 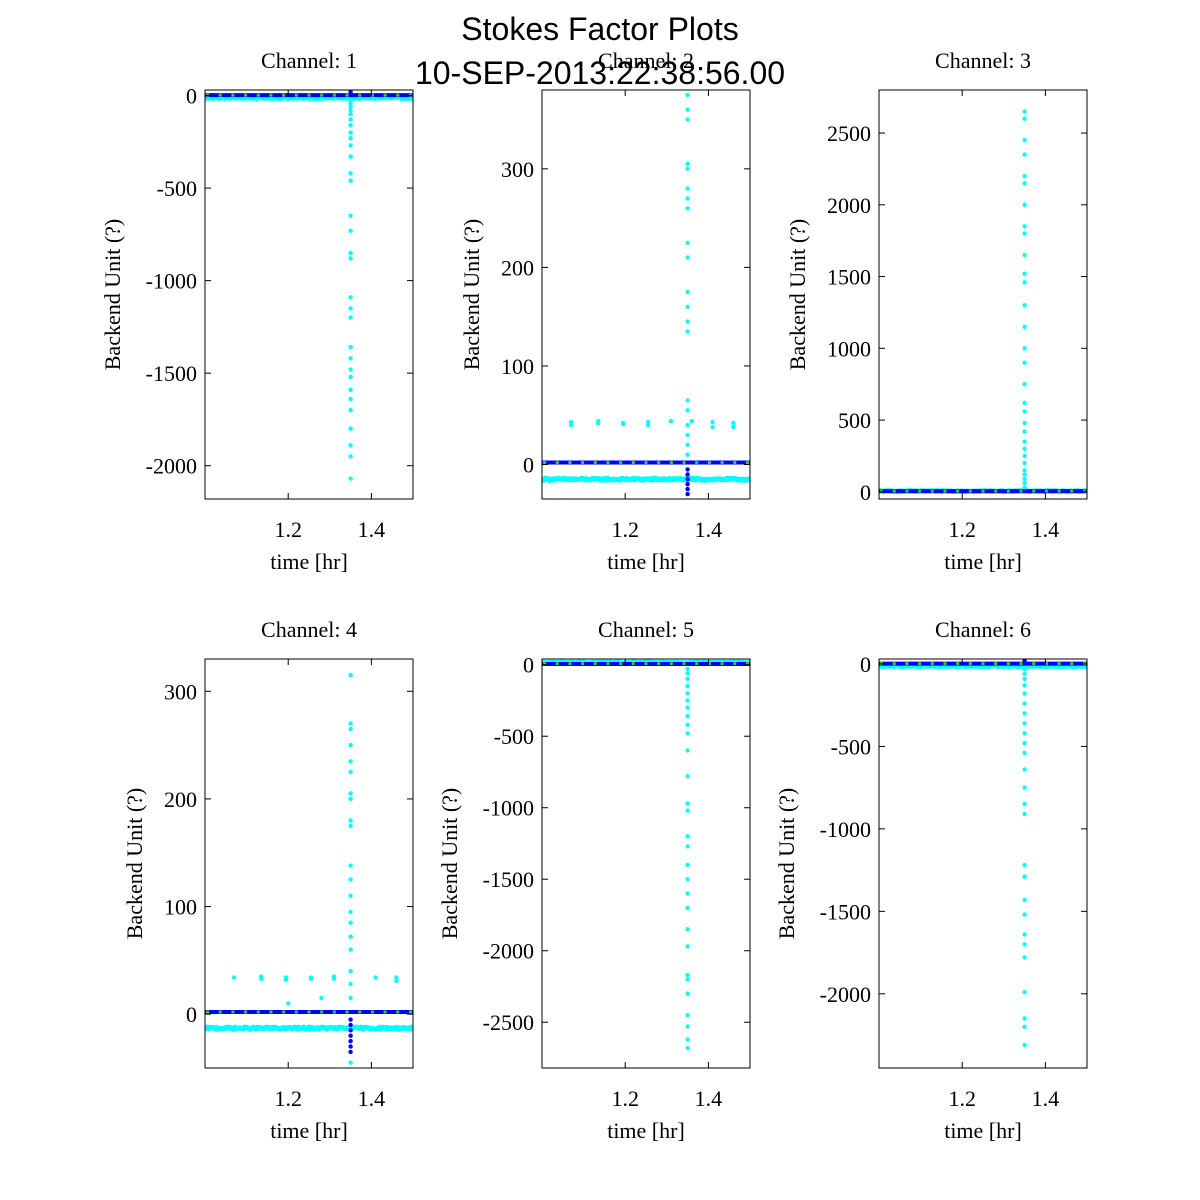 I want to click on y-tick-label: -1000, so click(x=171, y=281).